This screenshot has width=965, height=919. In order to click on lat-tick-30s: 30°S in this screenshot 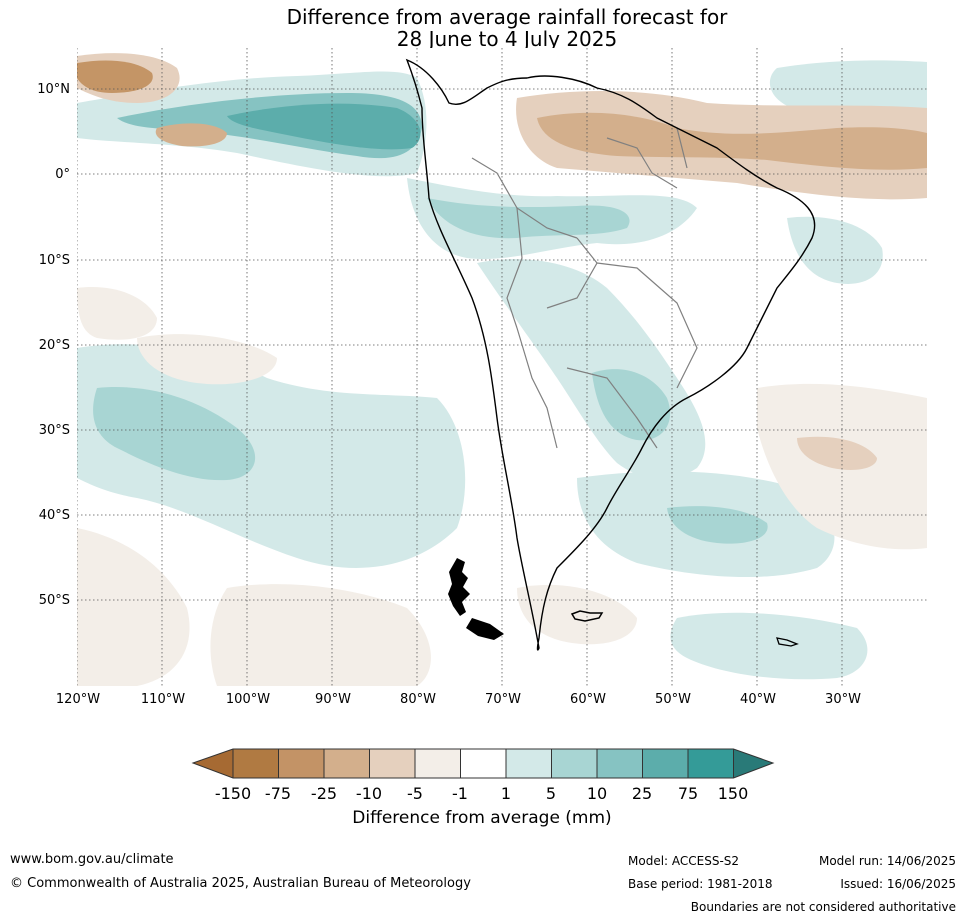, I will do `click(54, 430)`.